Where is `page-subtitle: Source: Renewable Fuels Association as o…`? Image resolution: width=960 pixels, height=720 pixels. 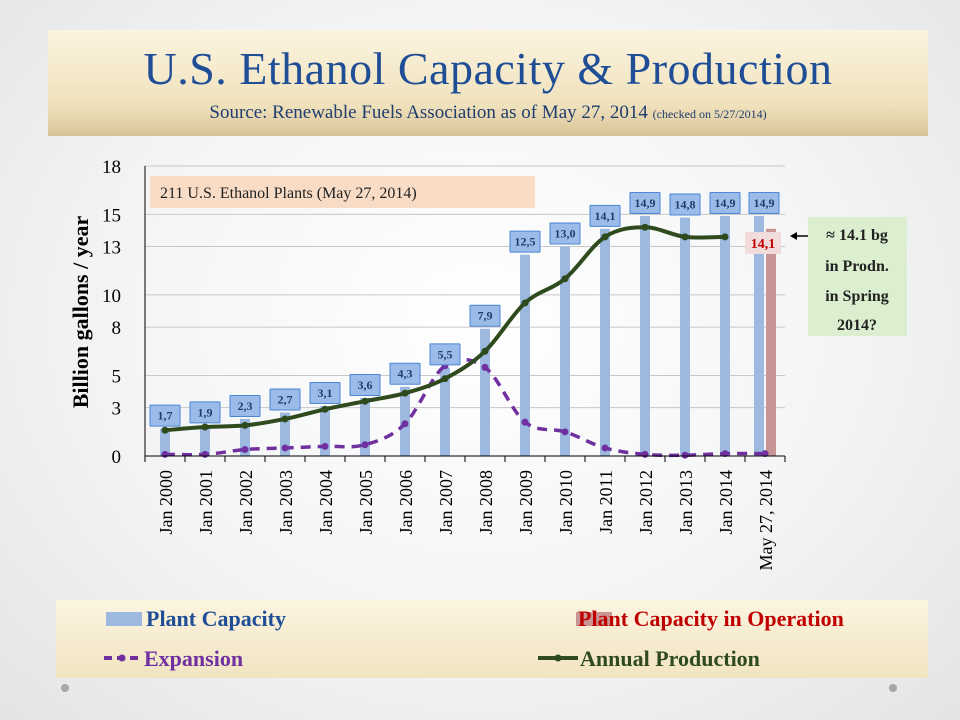 page-subtitle: Source: Renewable Fuels Association as o… is located at coordinates (488, 113).